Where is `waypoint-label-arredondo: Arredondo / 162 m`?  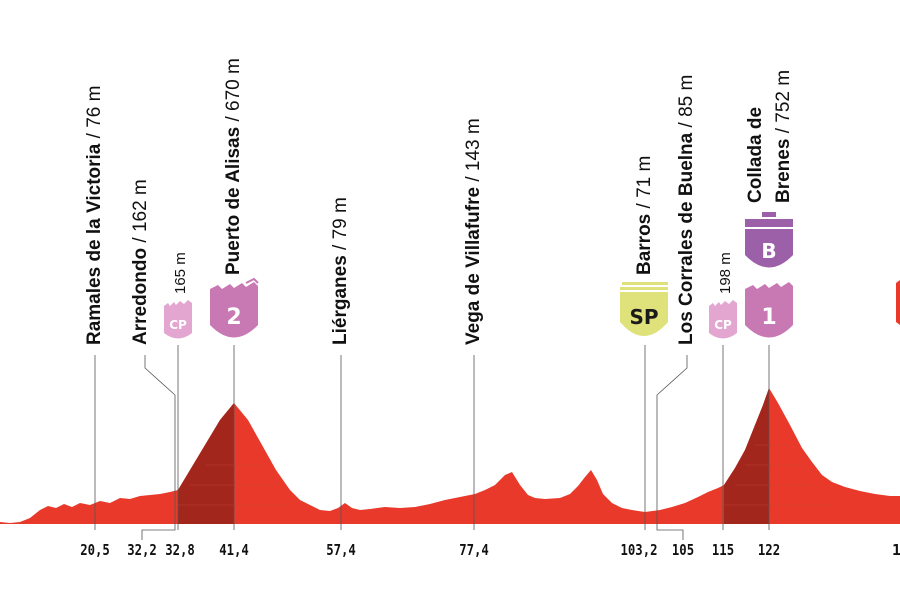 waypoint-label-arredondo: Arredondo / 162 m is located at coordinates (141, 262).